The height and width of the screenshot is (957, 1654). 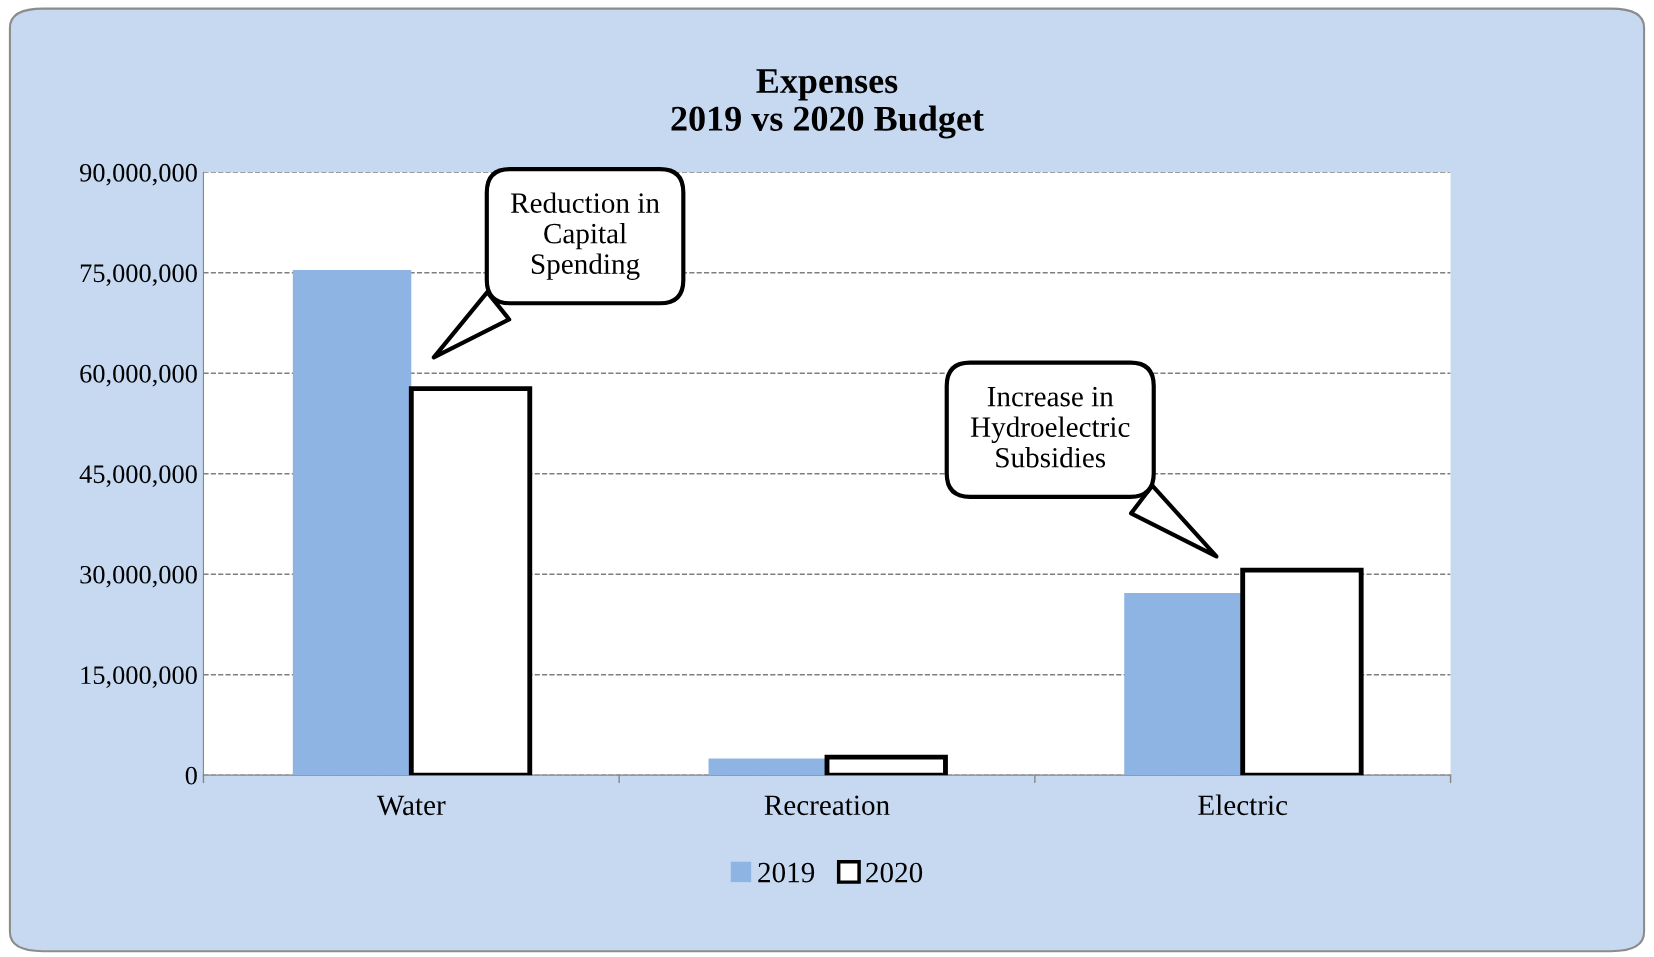 I want to click on annotation: Increase in Hydroelectric Subsidies, so click(x=1050, y=427).